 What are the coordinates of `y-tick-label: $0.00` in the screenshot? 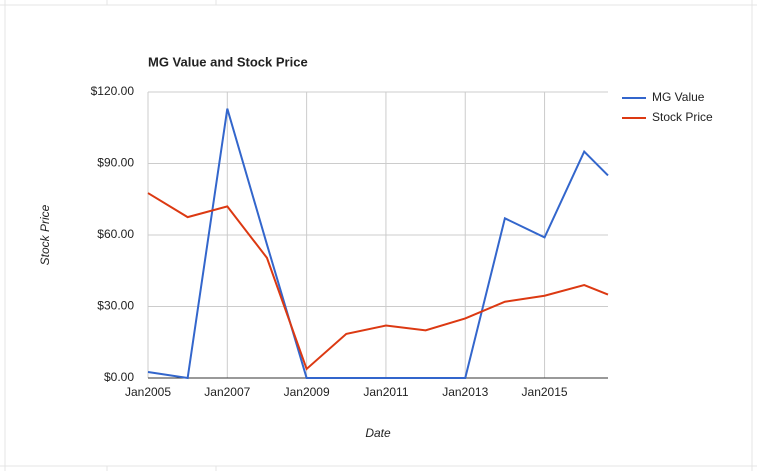 It's located at (119, 377).